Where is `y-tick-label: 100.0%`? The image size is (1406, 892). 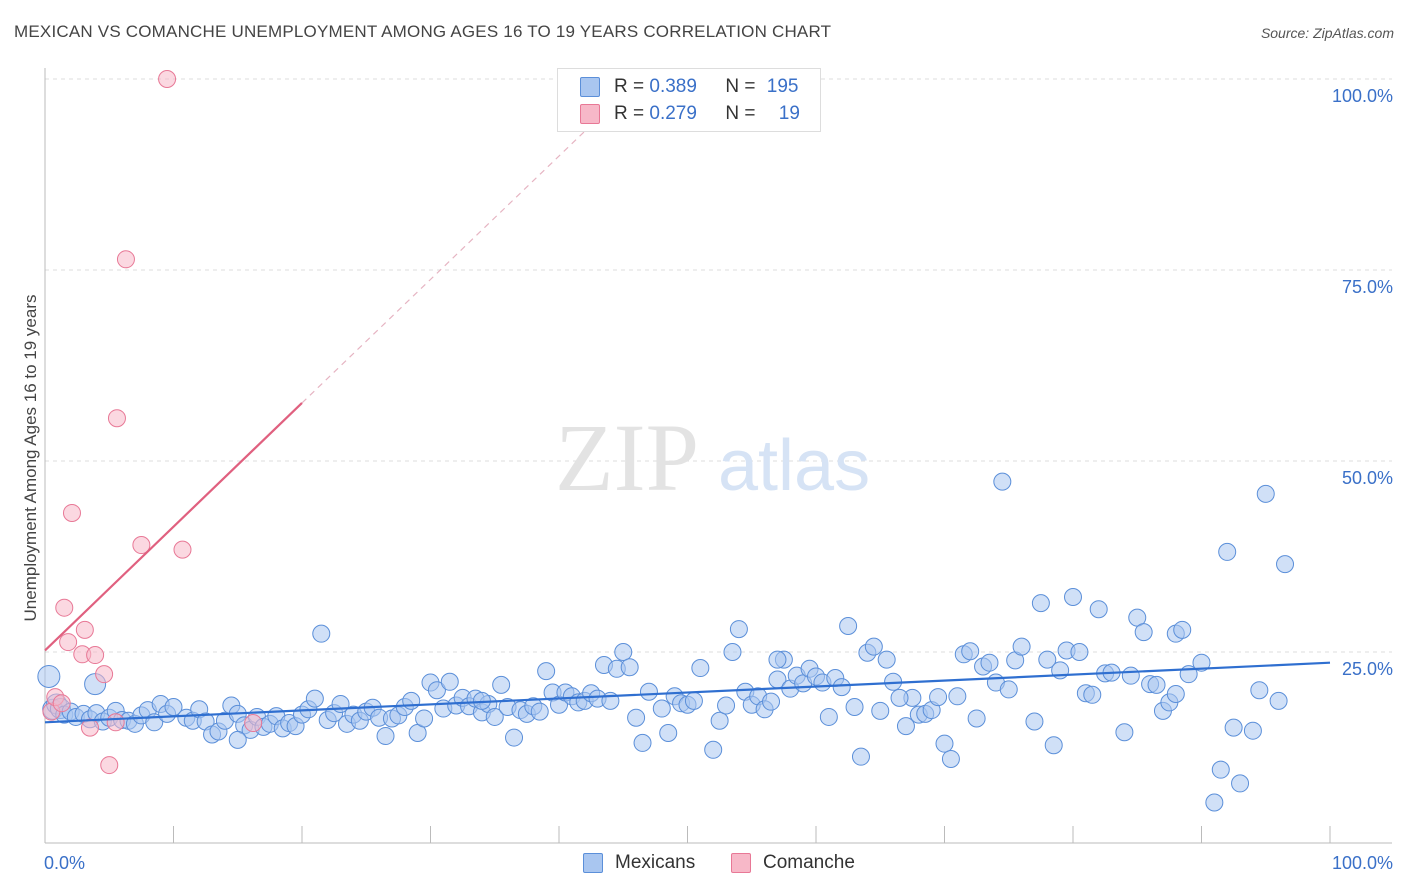
y-tick-label: 100.0% is located at coordinates (1362, 96).